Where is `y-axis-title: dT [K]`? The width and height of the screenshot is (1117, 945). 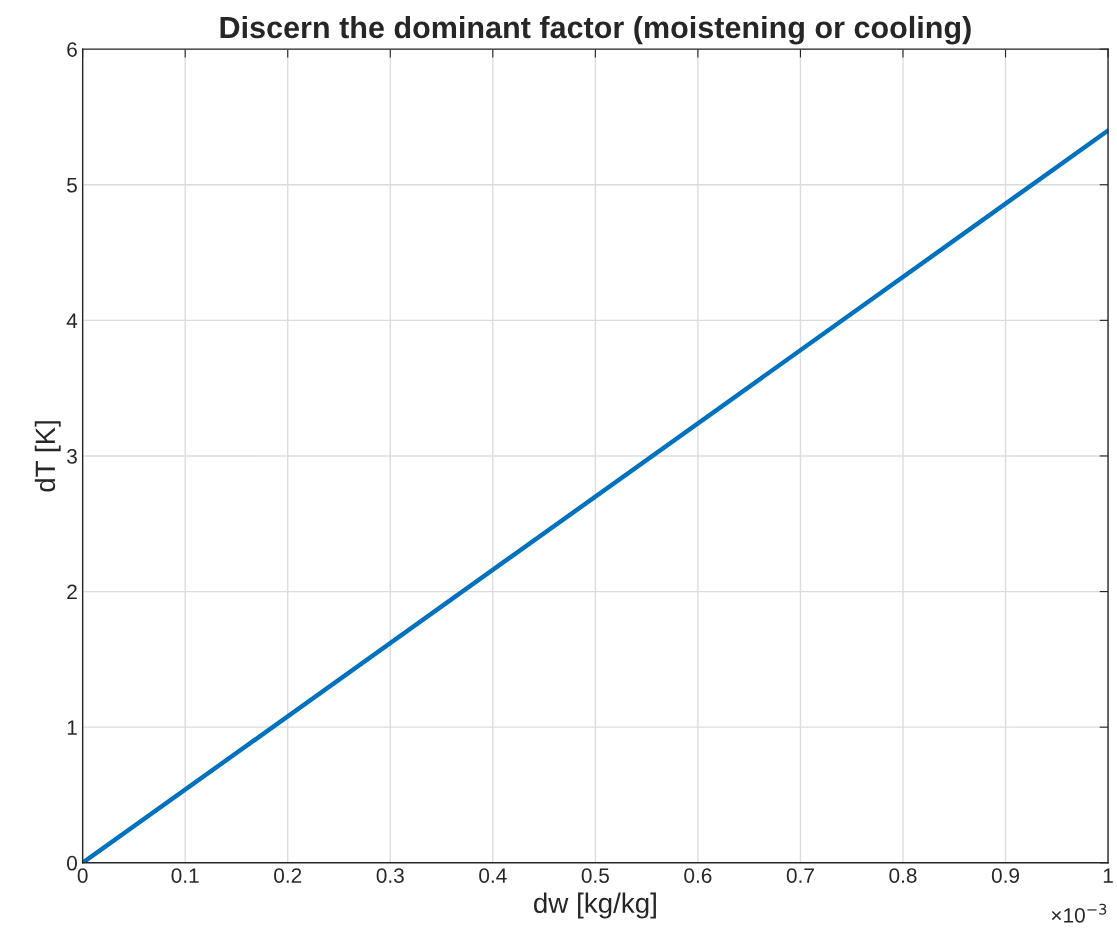
y-axis-title: dT [K] is located at coordinates (47, 456).